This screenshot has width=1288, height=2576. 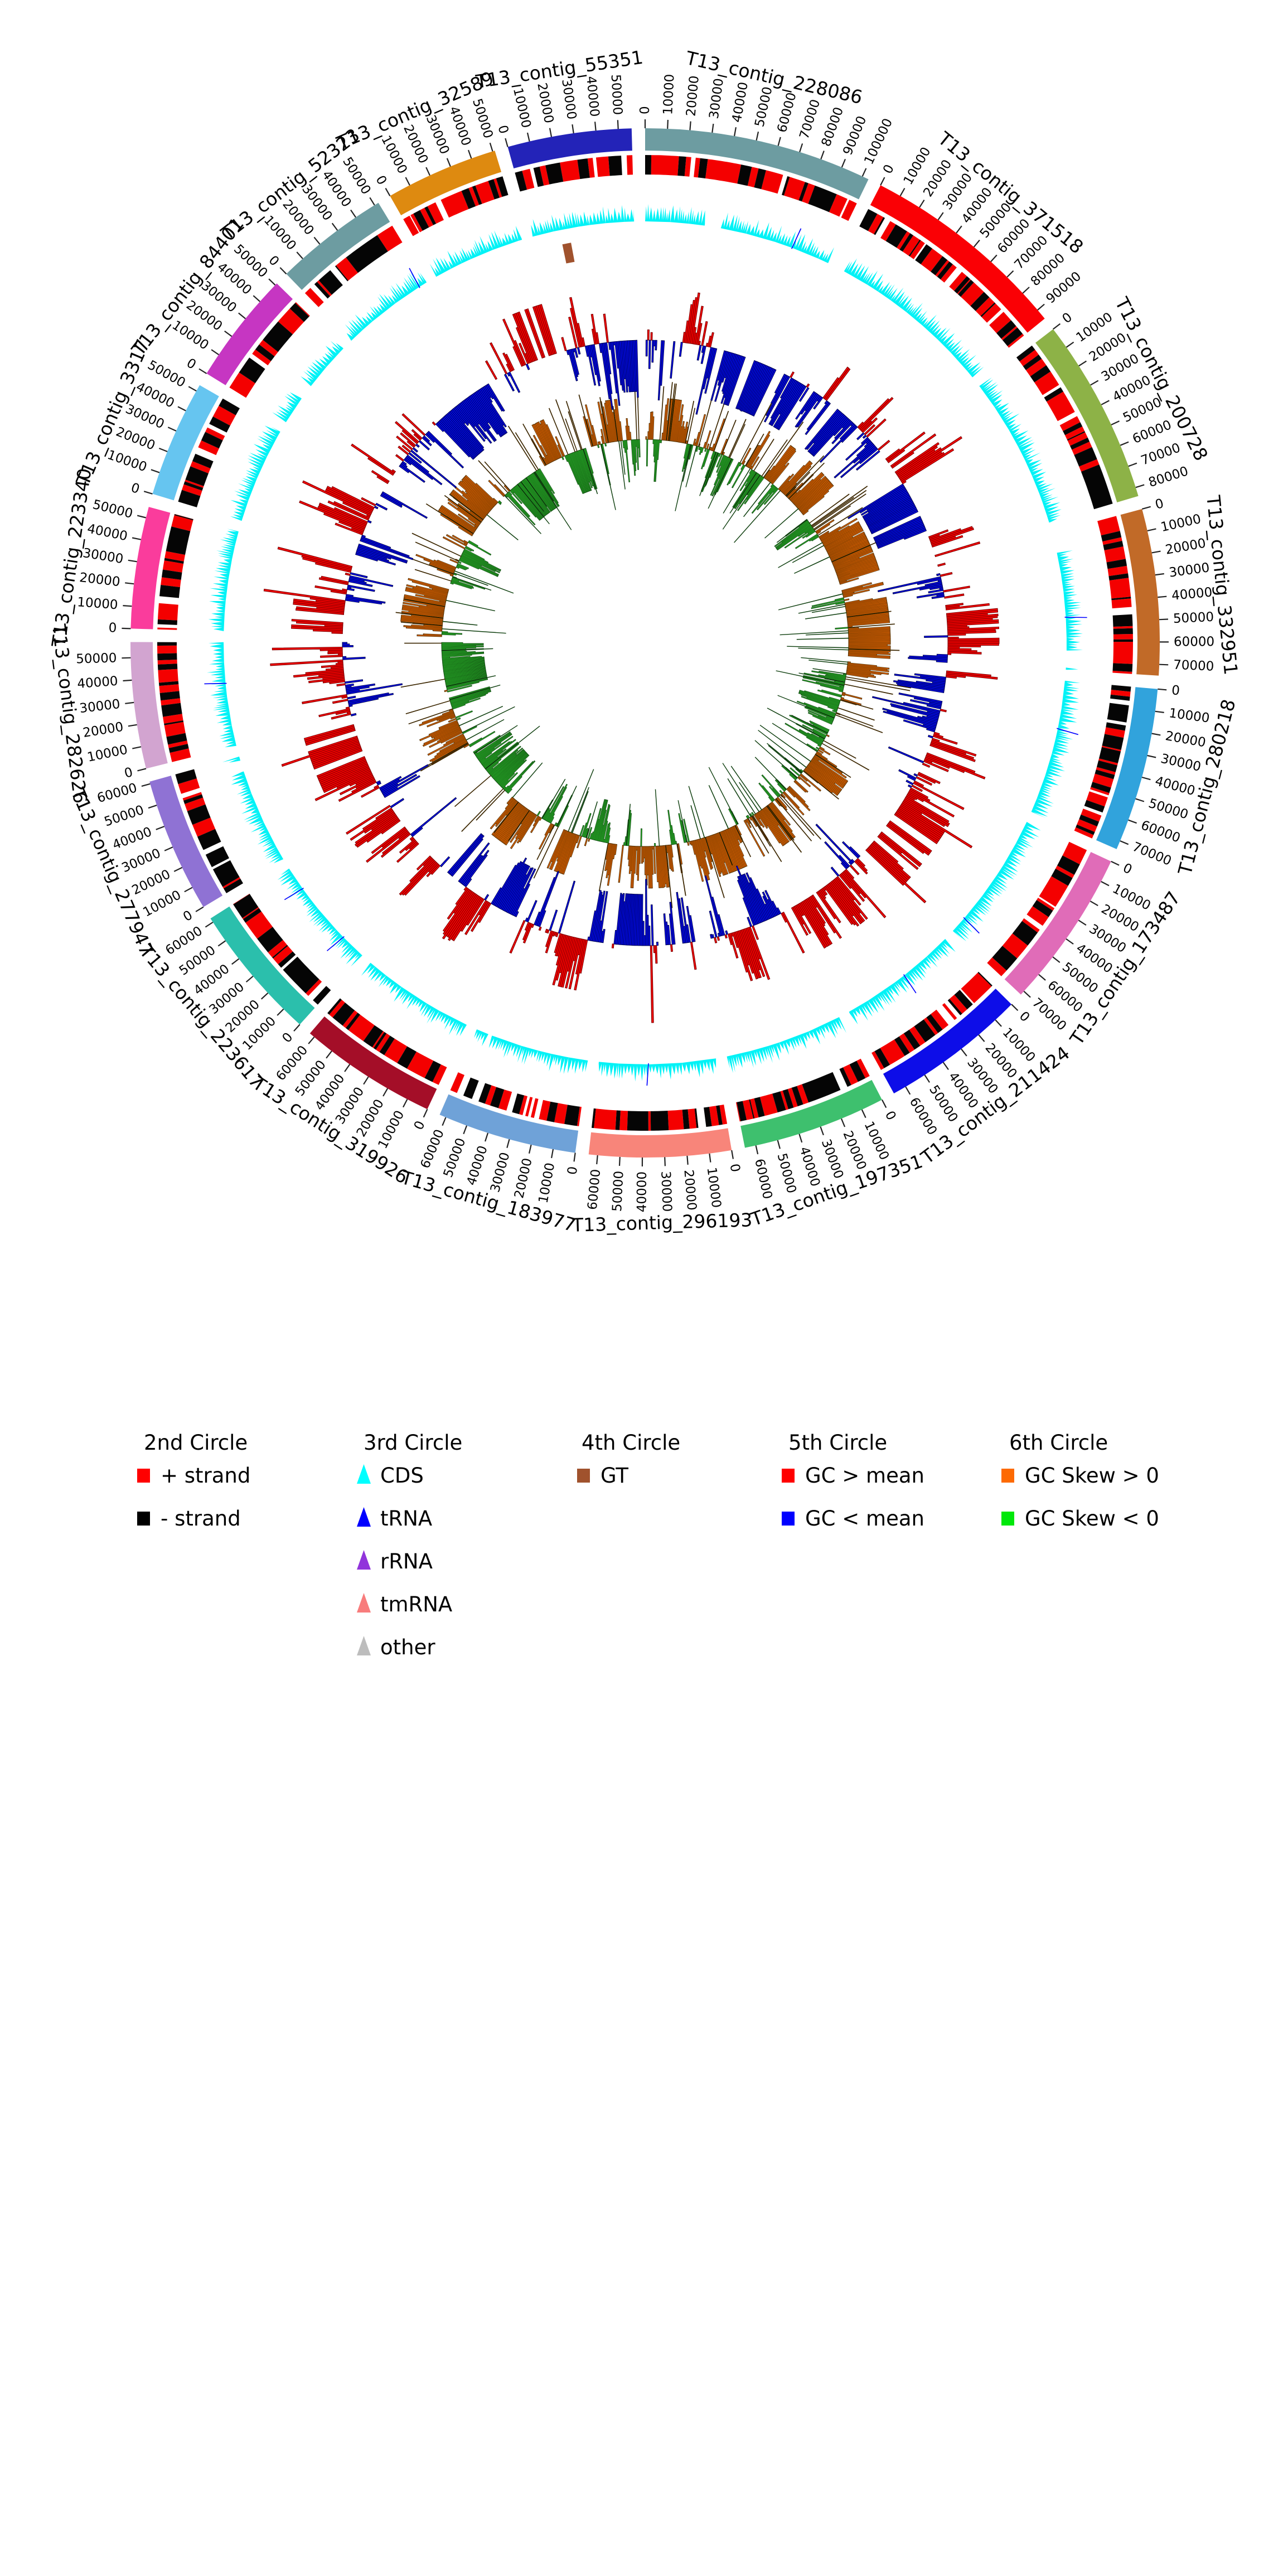 I want to click on legend-swatch-icon, so click(x=789, y=1476).